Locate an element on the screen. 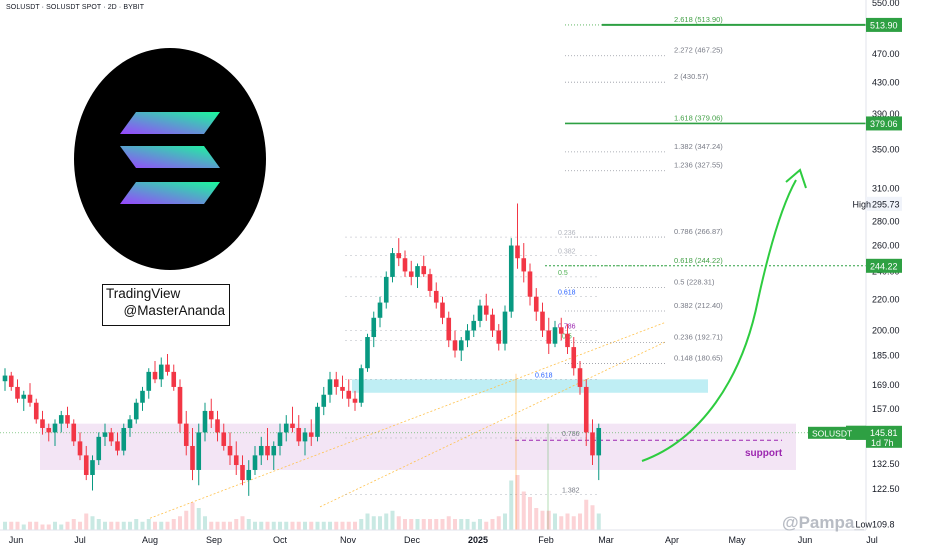 This screenshot has width=932, height=550. fib-label-8: 0.5 (228.31) is located at coordinates (694, 282).